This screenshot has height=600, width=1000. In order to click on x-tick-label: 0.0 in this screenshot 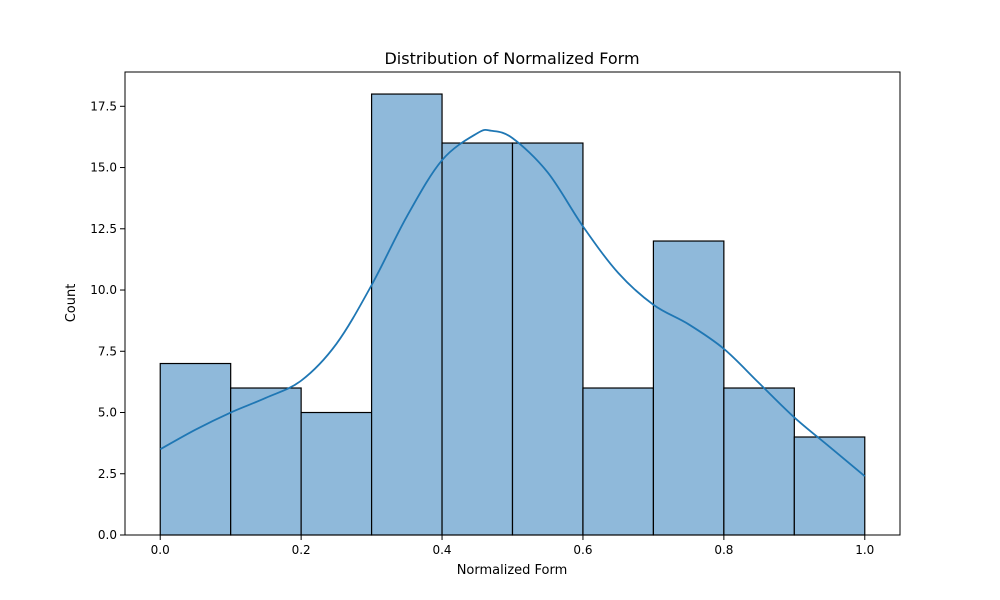, I will do `click(160, 550)`.